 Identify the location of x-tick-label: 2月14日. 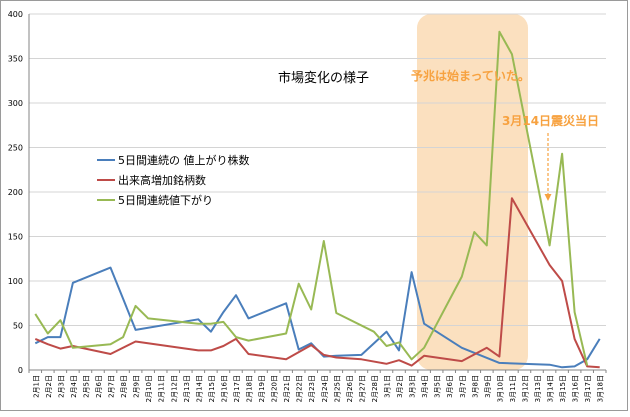
(199, 388).